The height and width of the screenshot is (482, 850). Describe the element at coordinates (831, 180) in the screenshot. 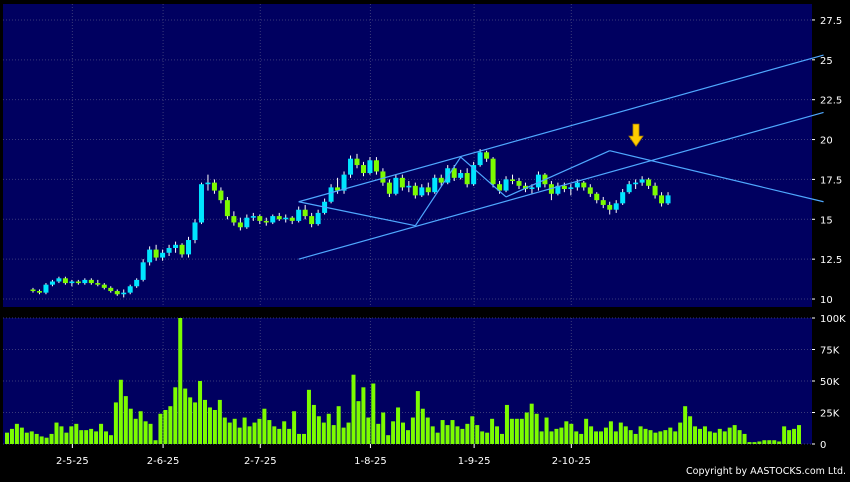

I see `price-tick-label: 17.5` at that location.